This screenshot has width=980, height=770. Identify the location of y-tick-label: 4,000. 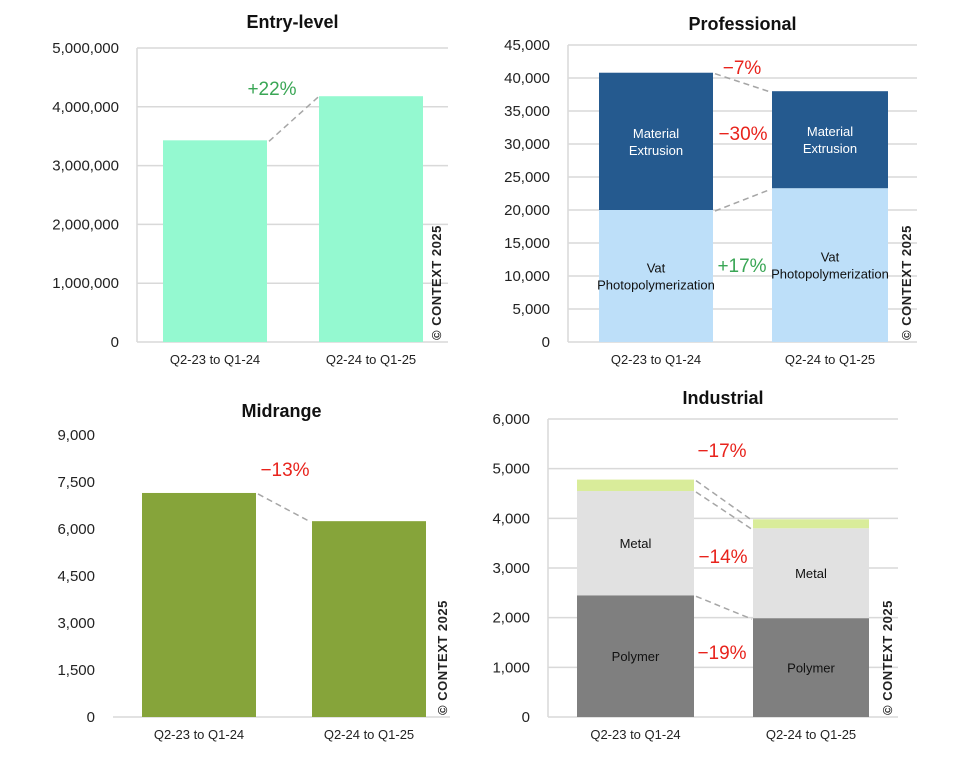
(511, 518).